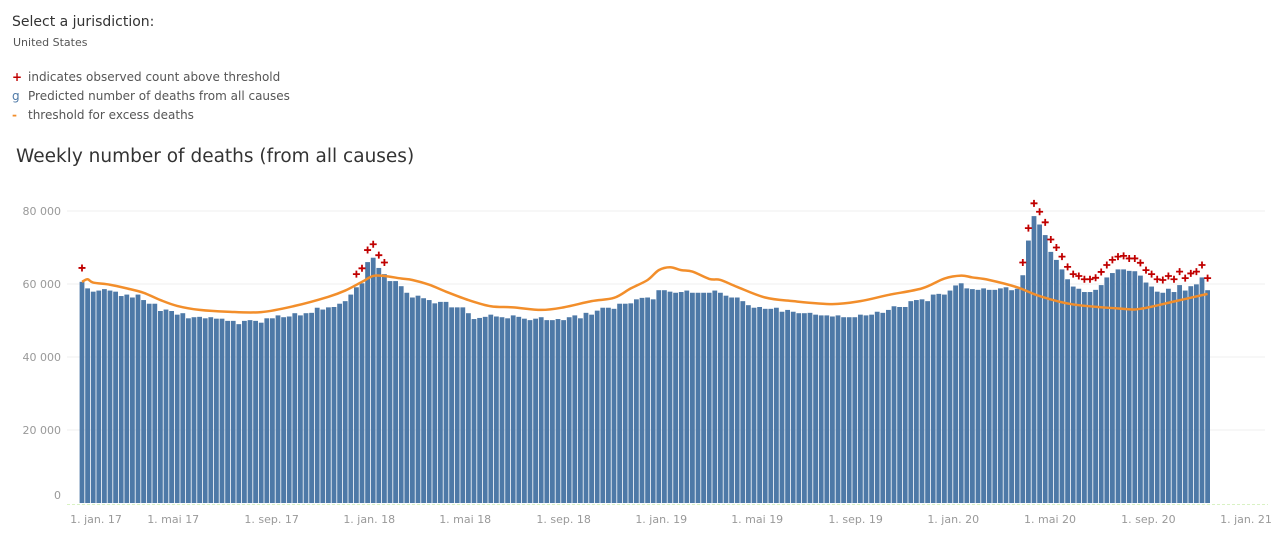  What do you see at coordinates (42, 357) in the screenshot?
I see `y-tick-label: 40 000` at bounding box center [42, 357].